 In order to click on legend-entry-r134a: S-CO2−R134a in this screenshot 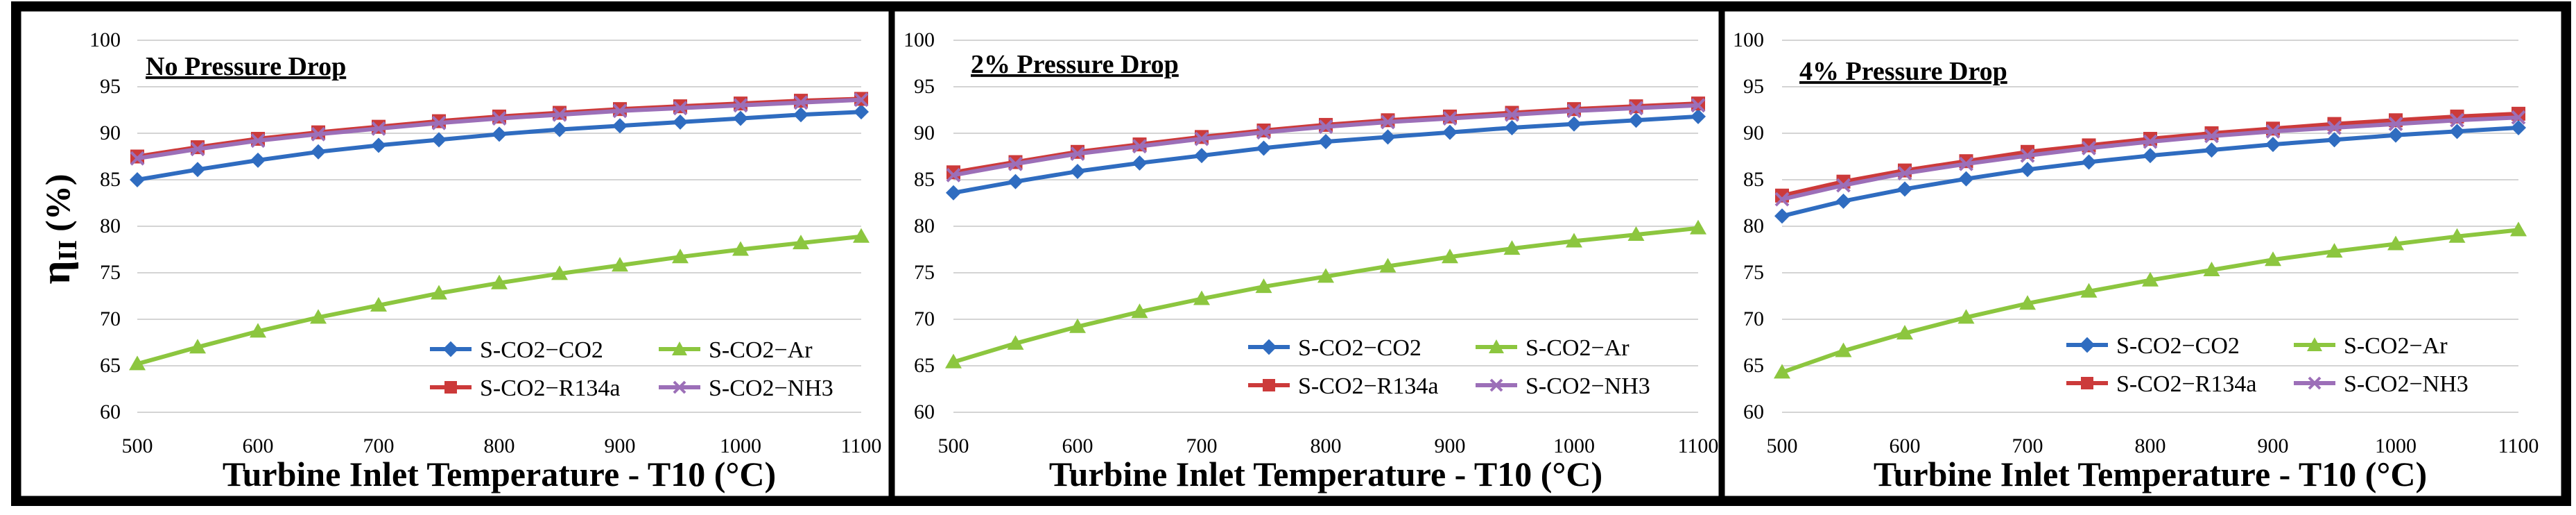, I will do `click(525, 388)`.